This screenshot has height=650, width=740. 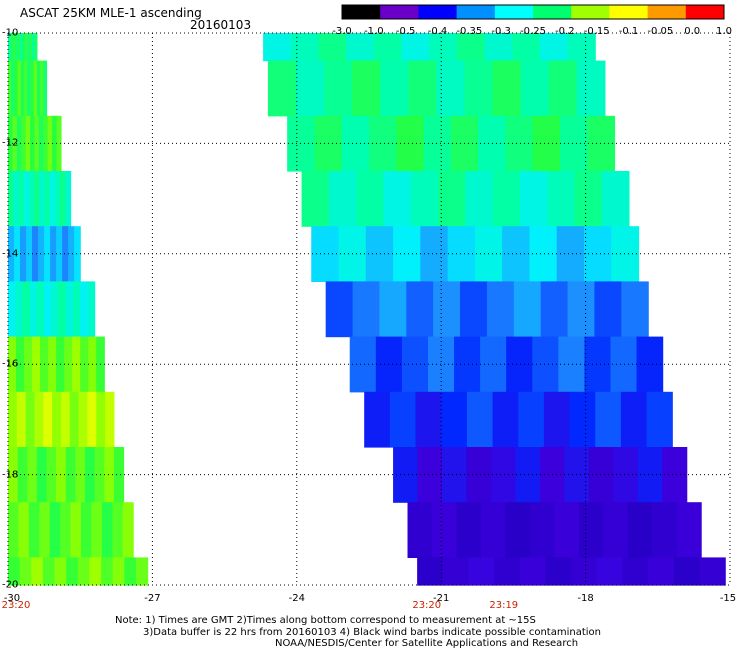 I want to click on colorbar-label: -0.4, so click(x=437, y=31).